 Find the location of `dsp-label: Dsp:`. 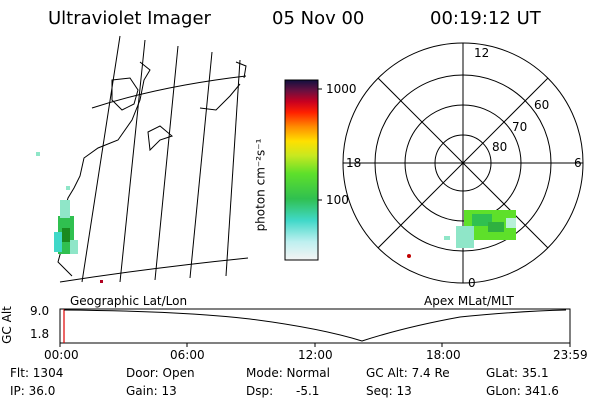

dsp-label: Dsp: is located at coordinates (260, 391).